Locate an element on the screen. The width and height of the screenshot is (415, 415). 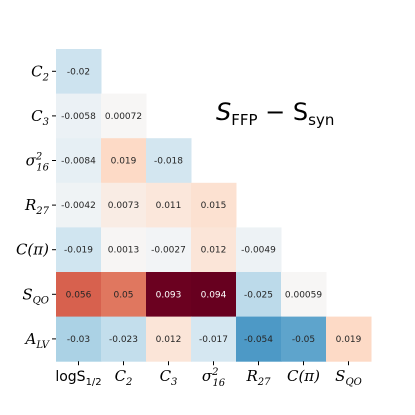
chart-title: SFFP − Ssyn is located at coordinates (275, 113).